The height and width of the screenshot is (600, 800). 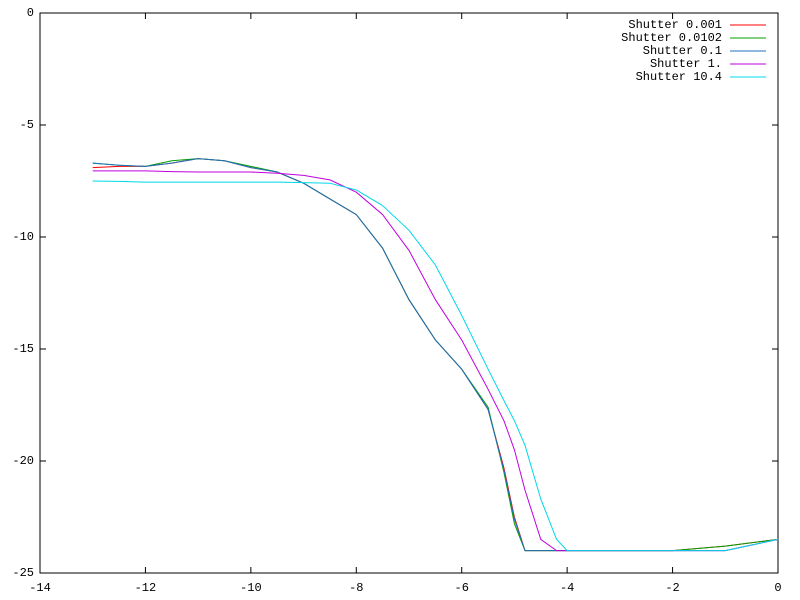 I want to click on x-tick-label: -12, so click(x=146, y=588).